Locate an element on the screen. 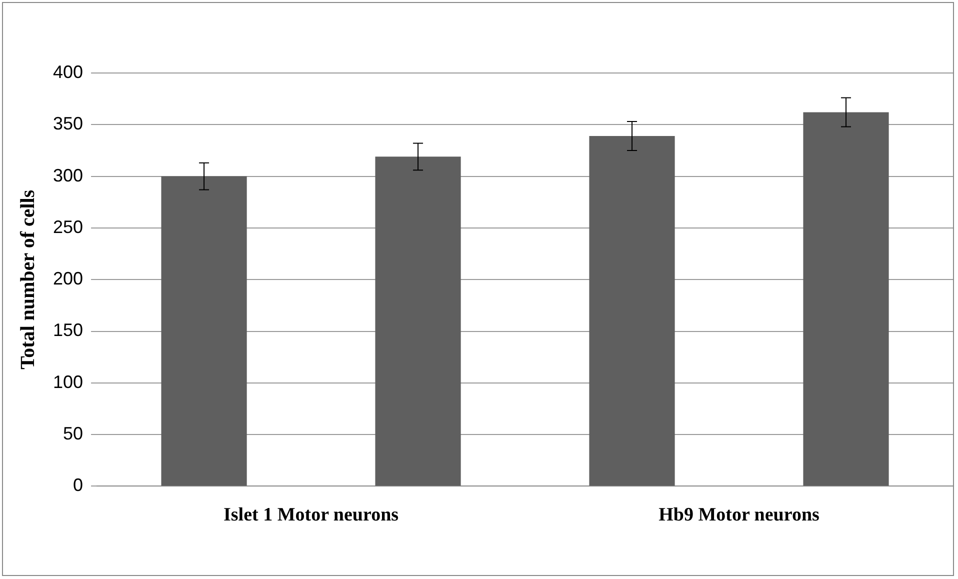 The width and height of the screenshot is (958, 579). y-tick-label: 100 is located at coordinates (68, 382).